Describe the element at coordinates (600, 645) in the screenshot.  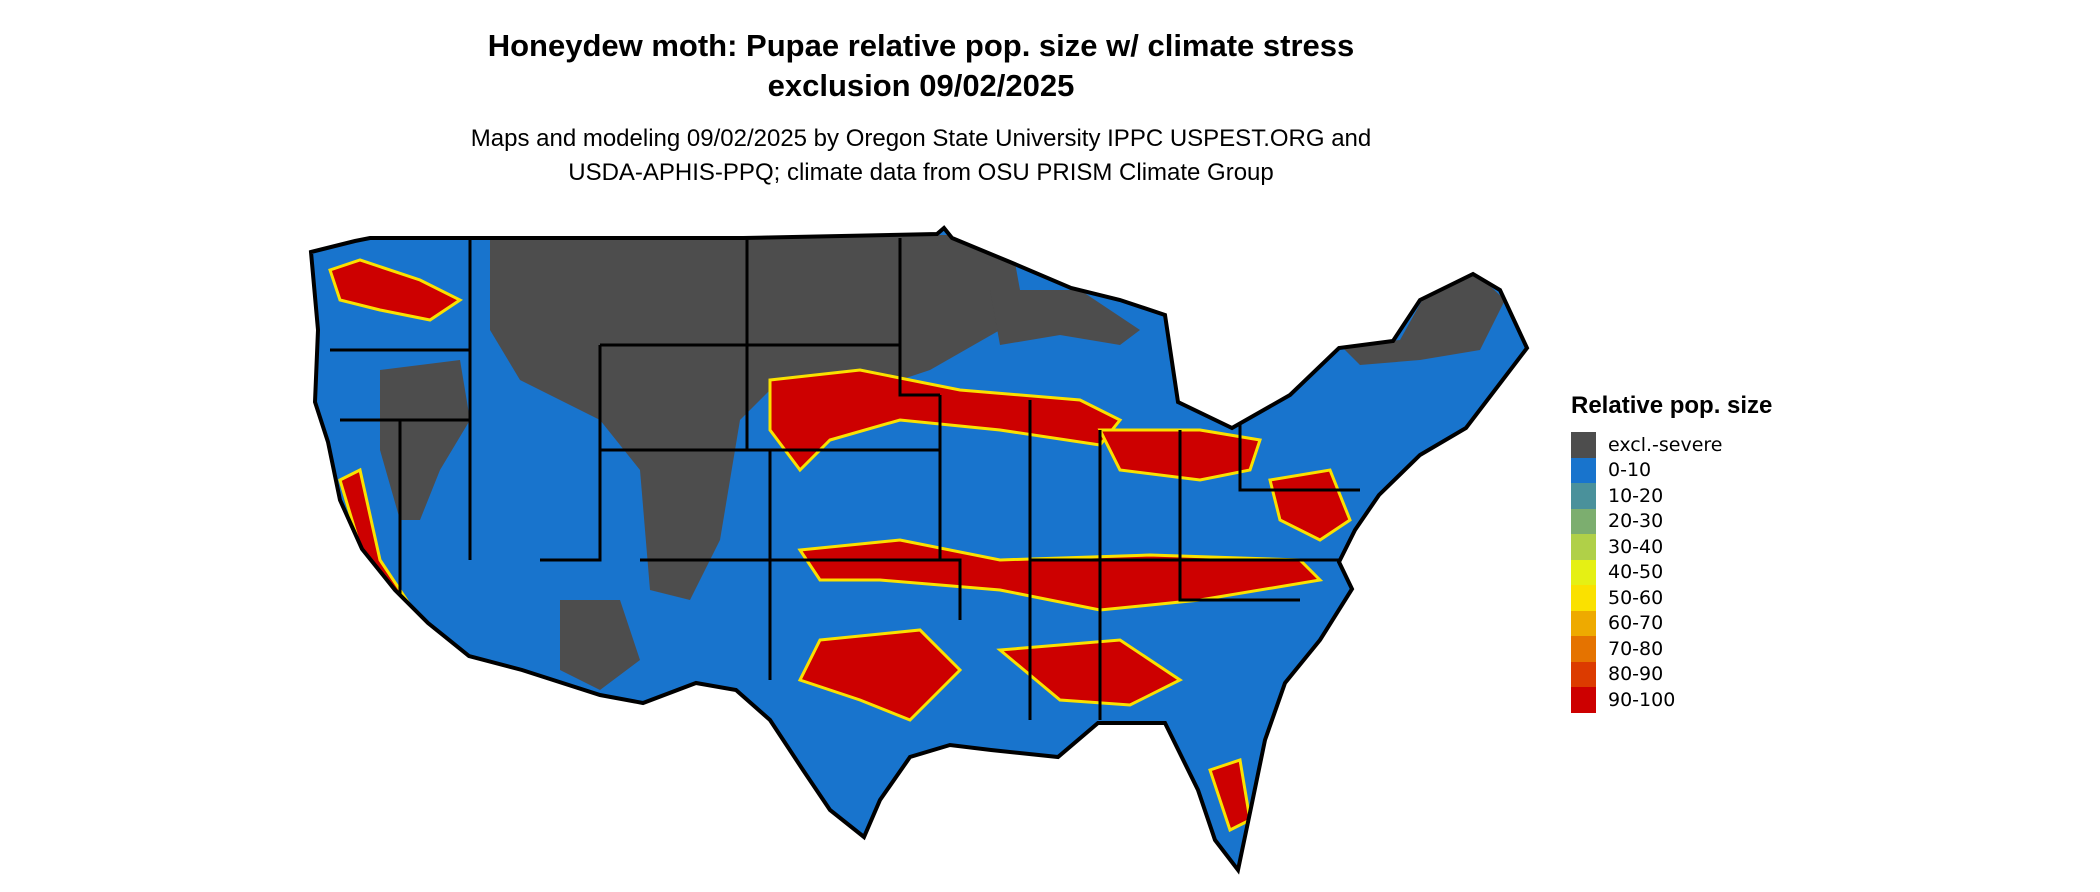
I see `excluded-region-southwest` at that location.